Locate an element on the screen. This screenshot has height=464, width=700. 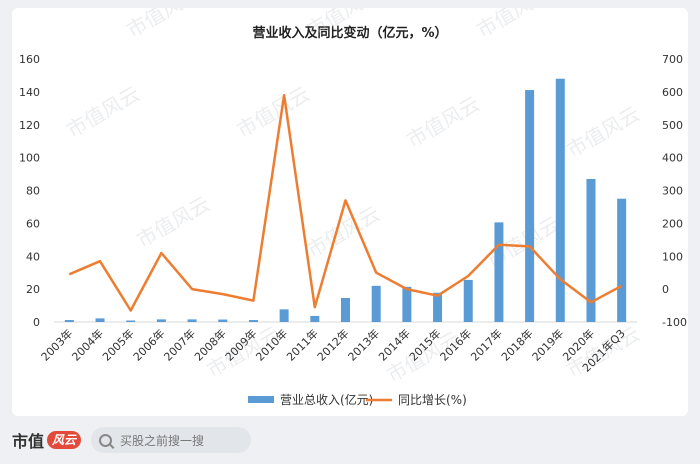
y-right-tick-label: 100 is located at coordinates (672, 256).